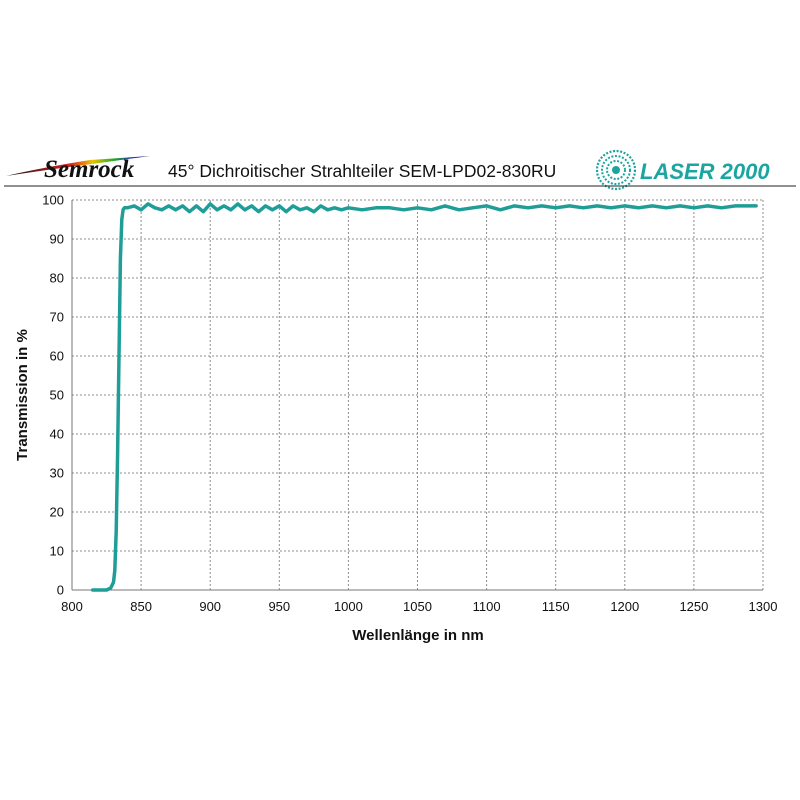 Image resolution: width=800 pixels, height=800 pixels. What do you see at coordinates (279, 606) in the screenshot?
I see `x-tick-label: 950` at bounding box center [279, 606].